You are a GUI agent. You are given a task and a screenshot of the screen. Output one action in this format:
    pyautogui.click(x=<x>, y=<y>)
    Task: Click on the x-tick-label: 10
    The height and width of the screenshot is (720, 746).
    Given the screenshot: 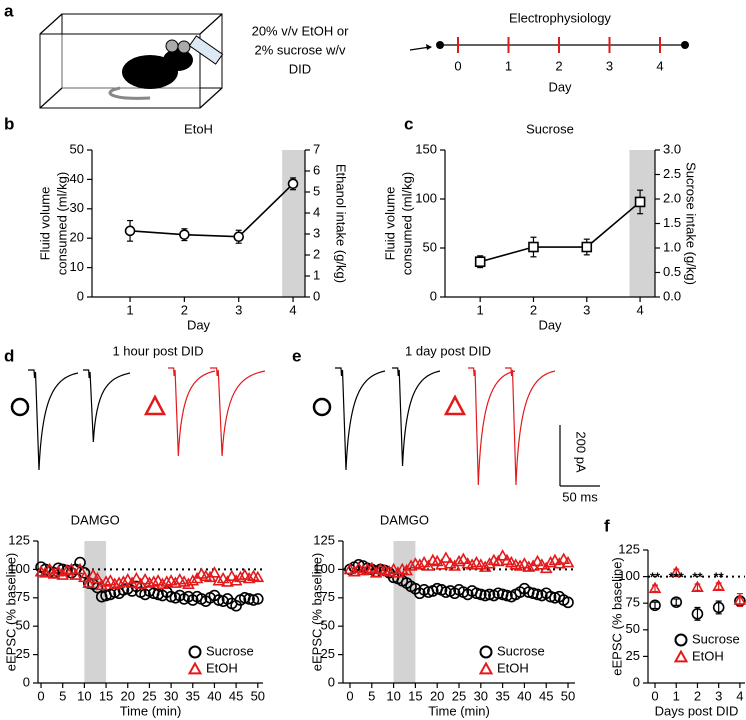 What is the action you would take?
    pyautogui.click(x=393, y=695)
    